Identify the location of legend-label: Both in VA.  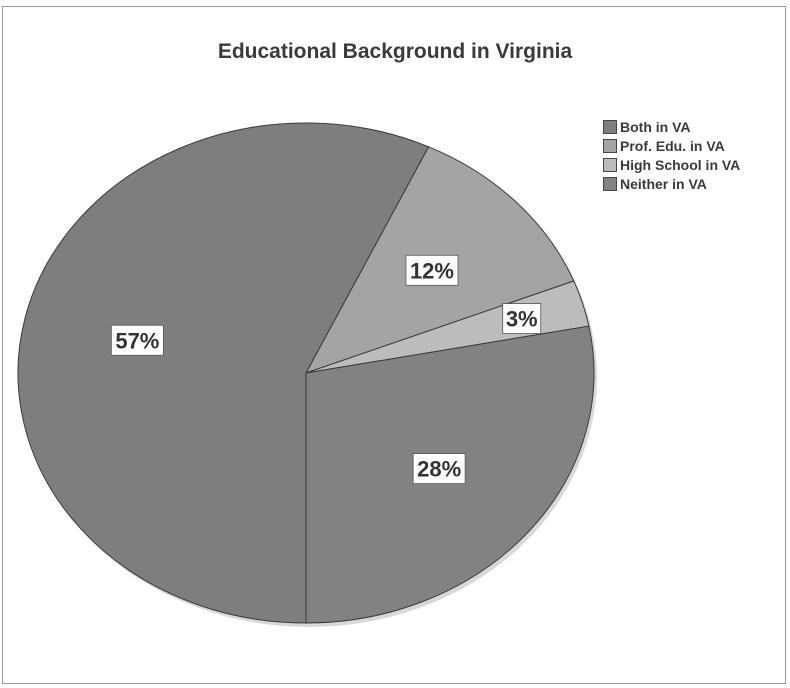
(655, 126).